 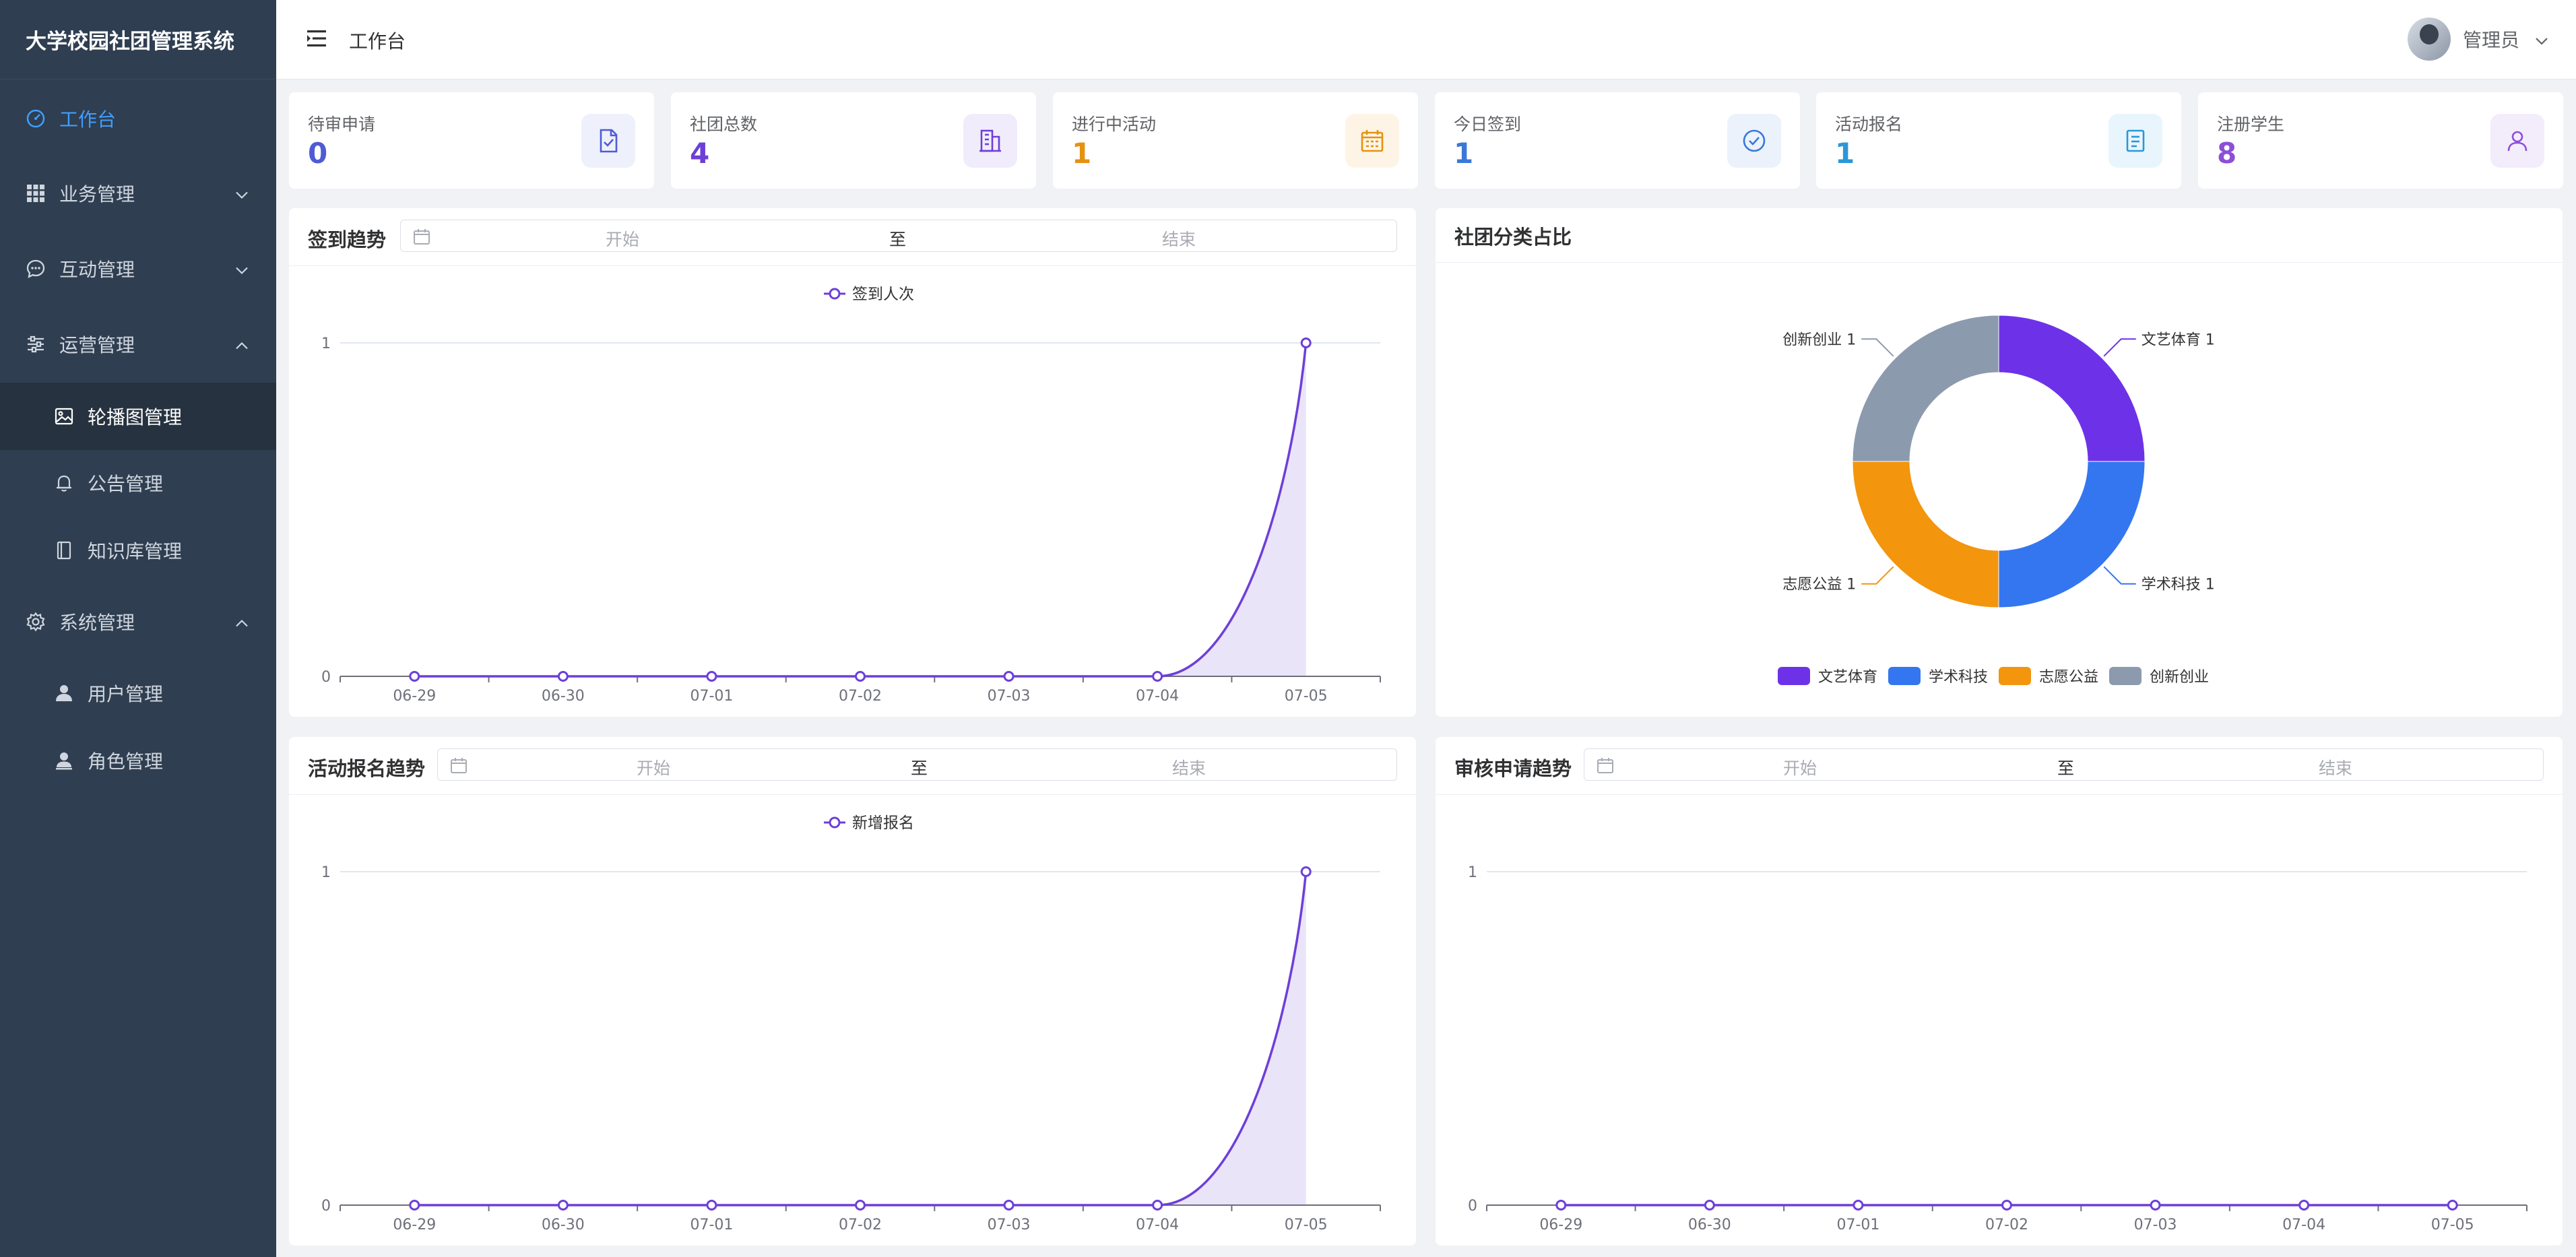 What do you see at coordinates (2135, 141) in the screenshot?
I see `document-icon` at bounding box center [2135, 141].